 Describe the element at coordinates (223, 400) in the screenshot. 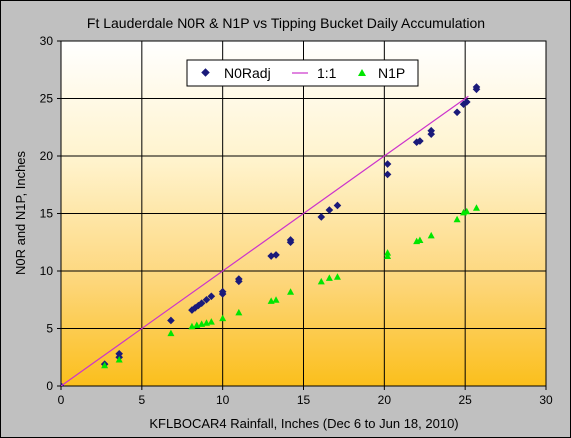

I see `x-tick-label: 10` at that location.